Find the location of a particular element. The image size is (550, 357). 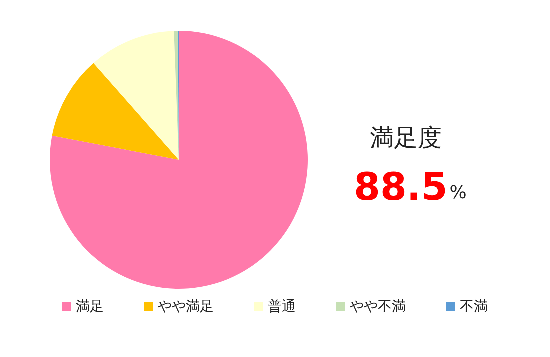

legend-label: やや不満 is located at coordinates (378, 307).